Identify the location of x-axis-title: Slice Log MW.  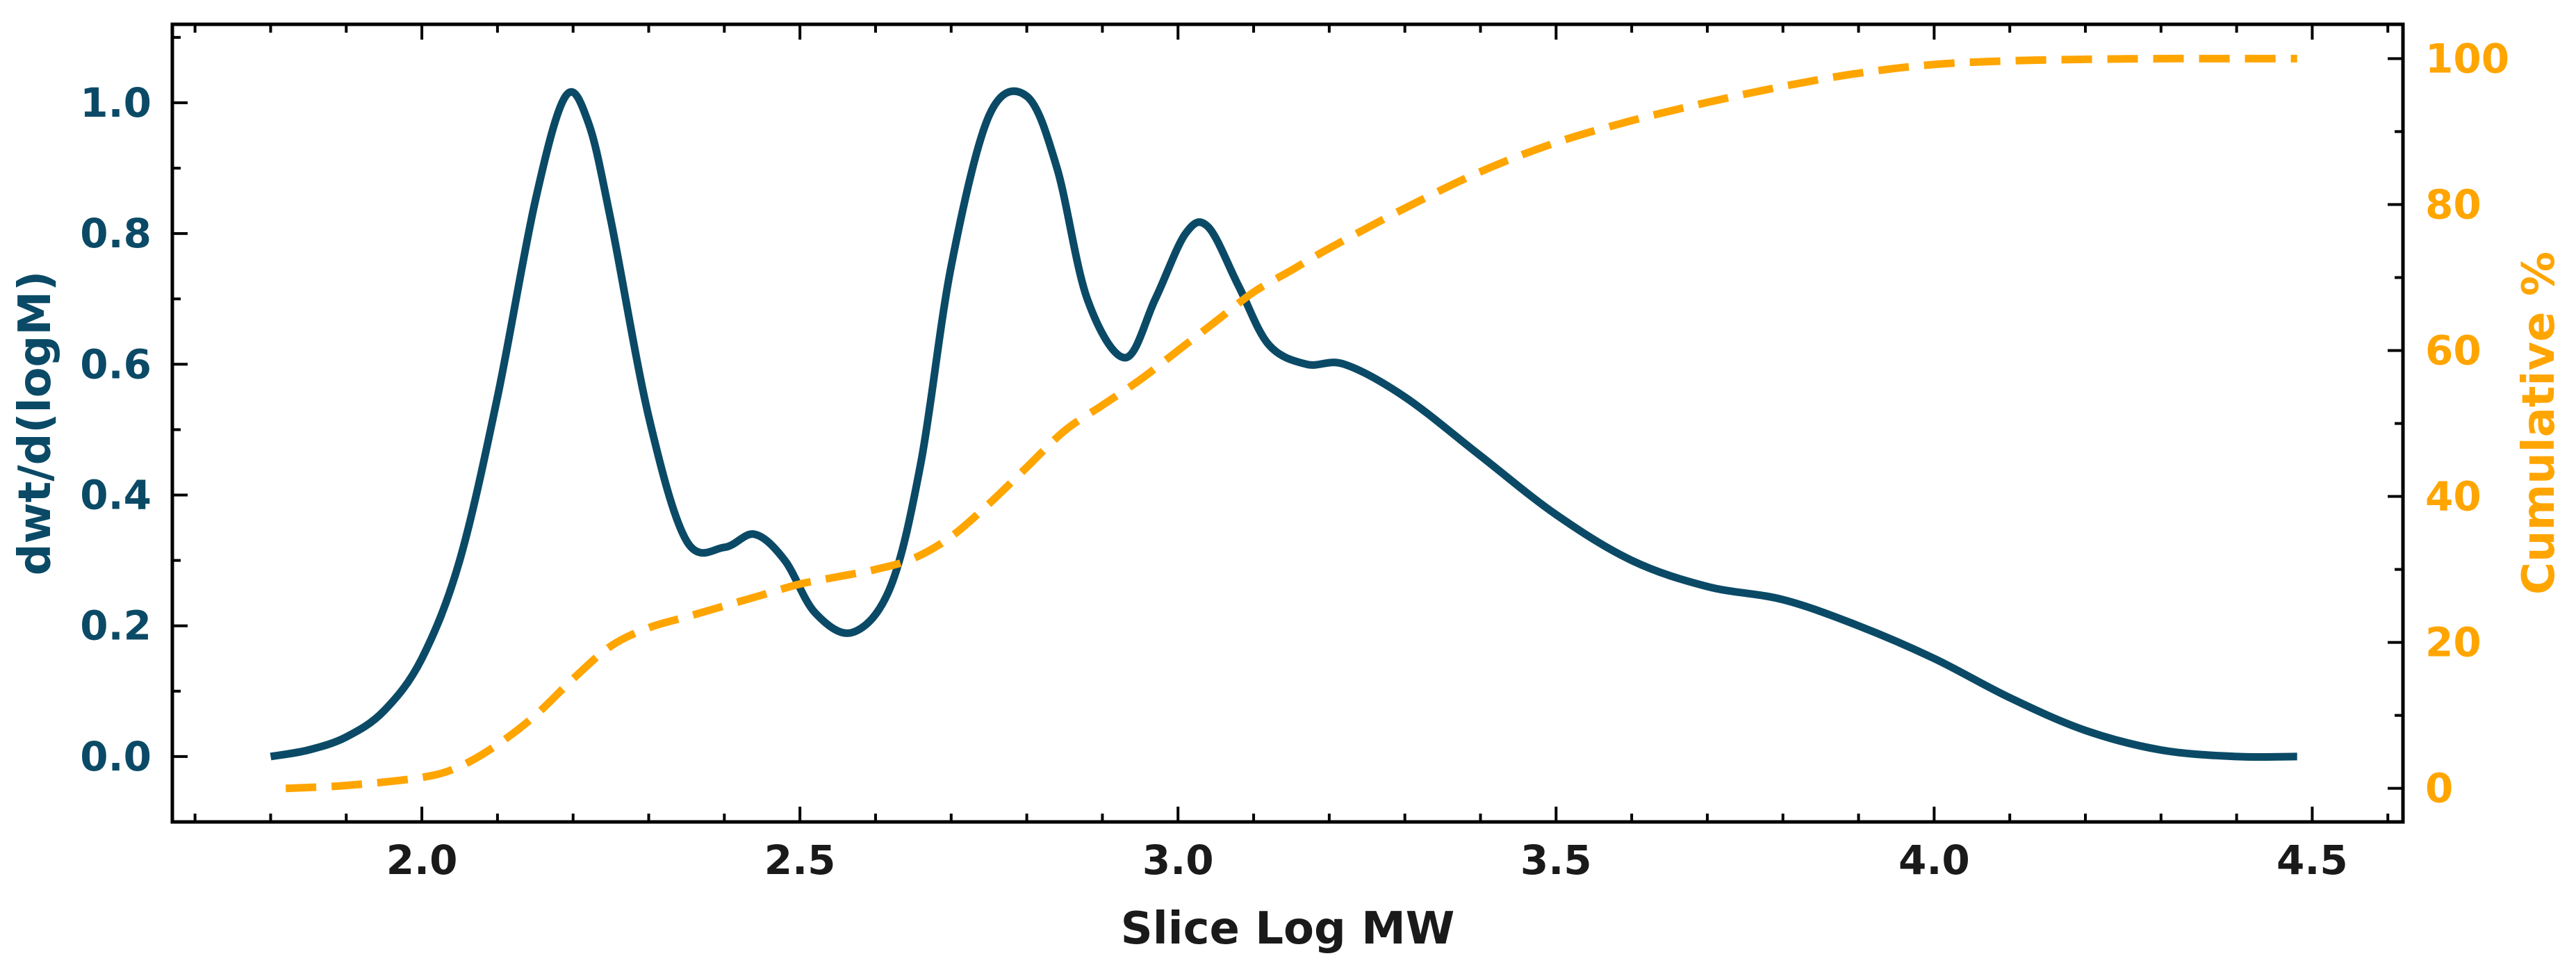
(1288, 929).